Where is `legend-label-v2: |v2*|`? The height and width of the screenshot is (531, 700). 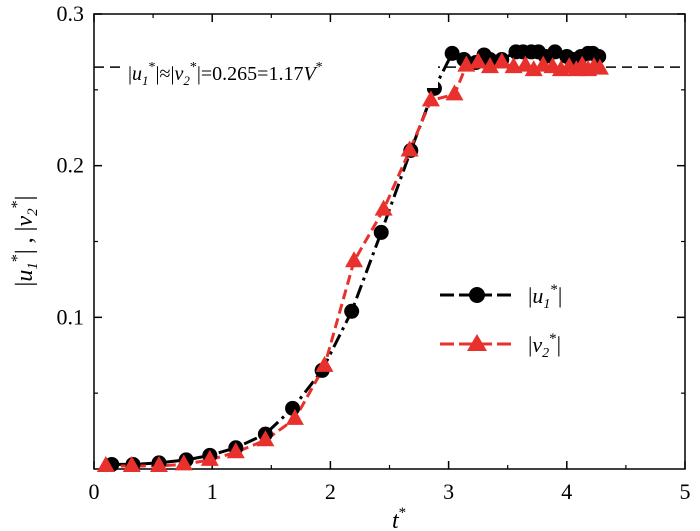
legend-label-v2: |v2*| is located at coordinates (544, 346).